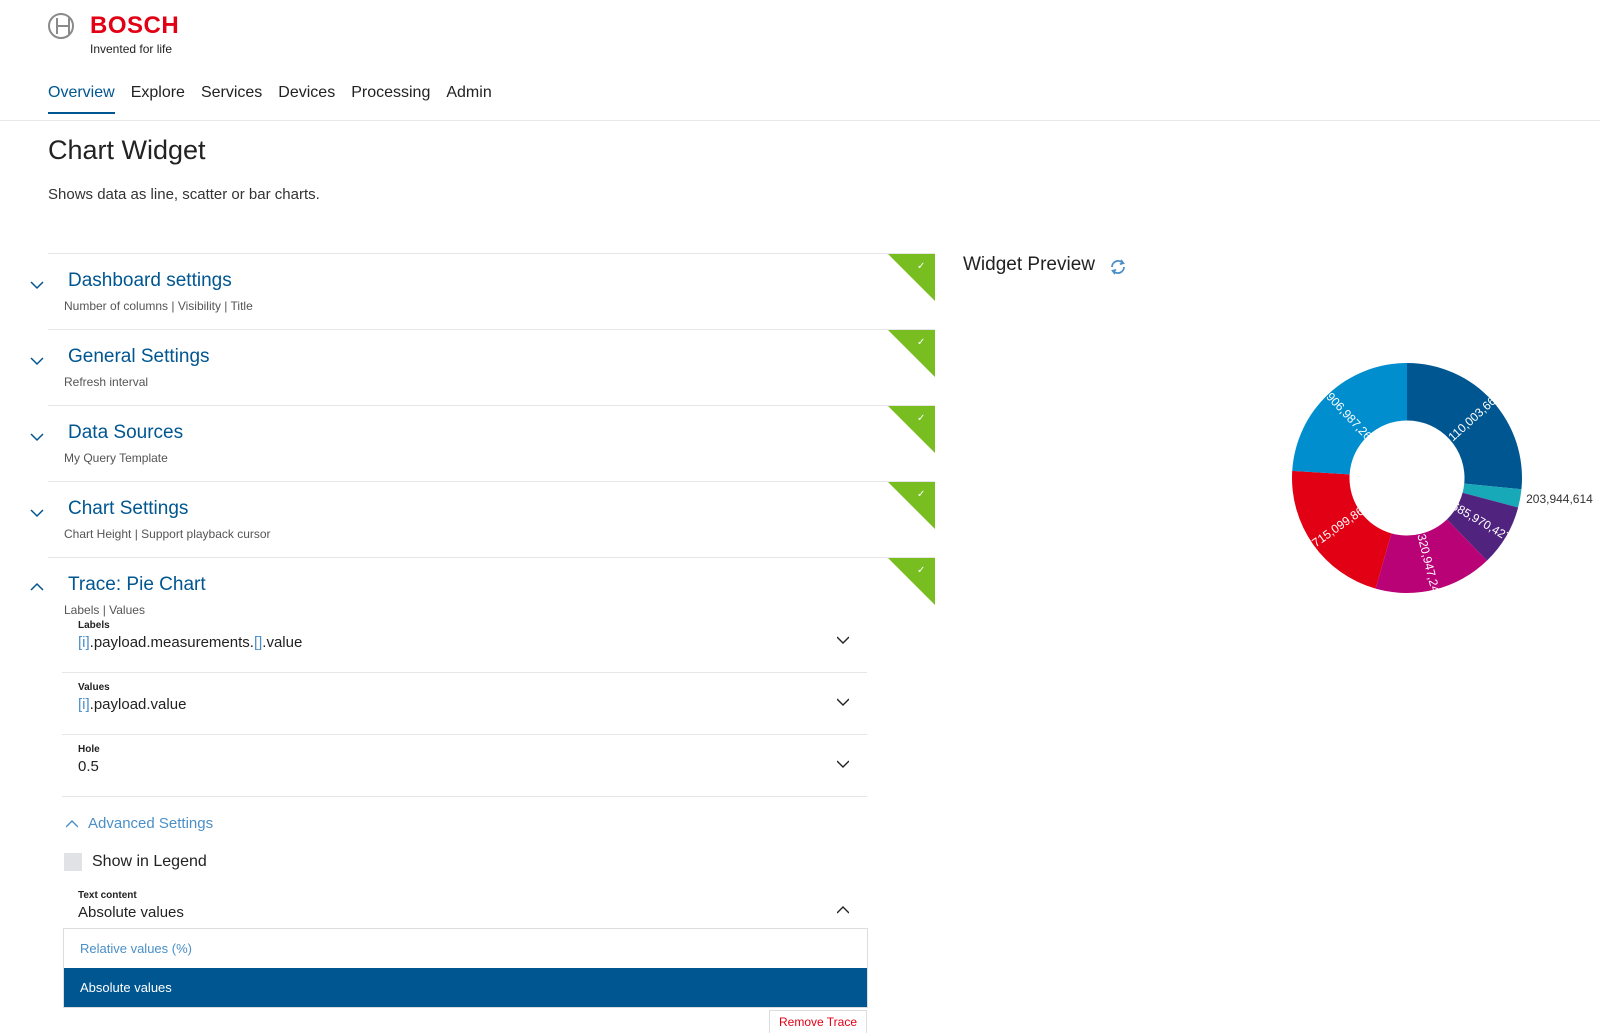 The image size is (1600, 1033). I want to click on remove-trace-button: Remove Trace, so click(818, 1021).